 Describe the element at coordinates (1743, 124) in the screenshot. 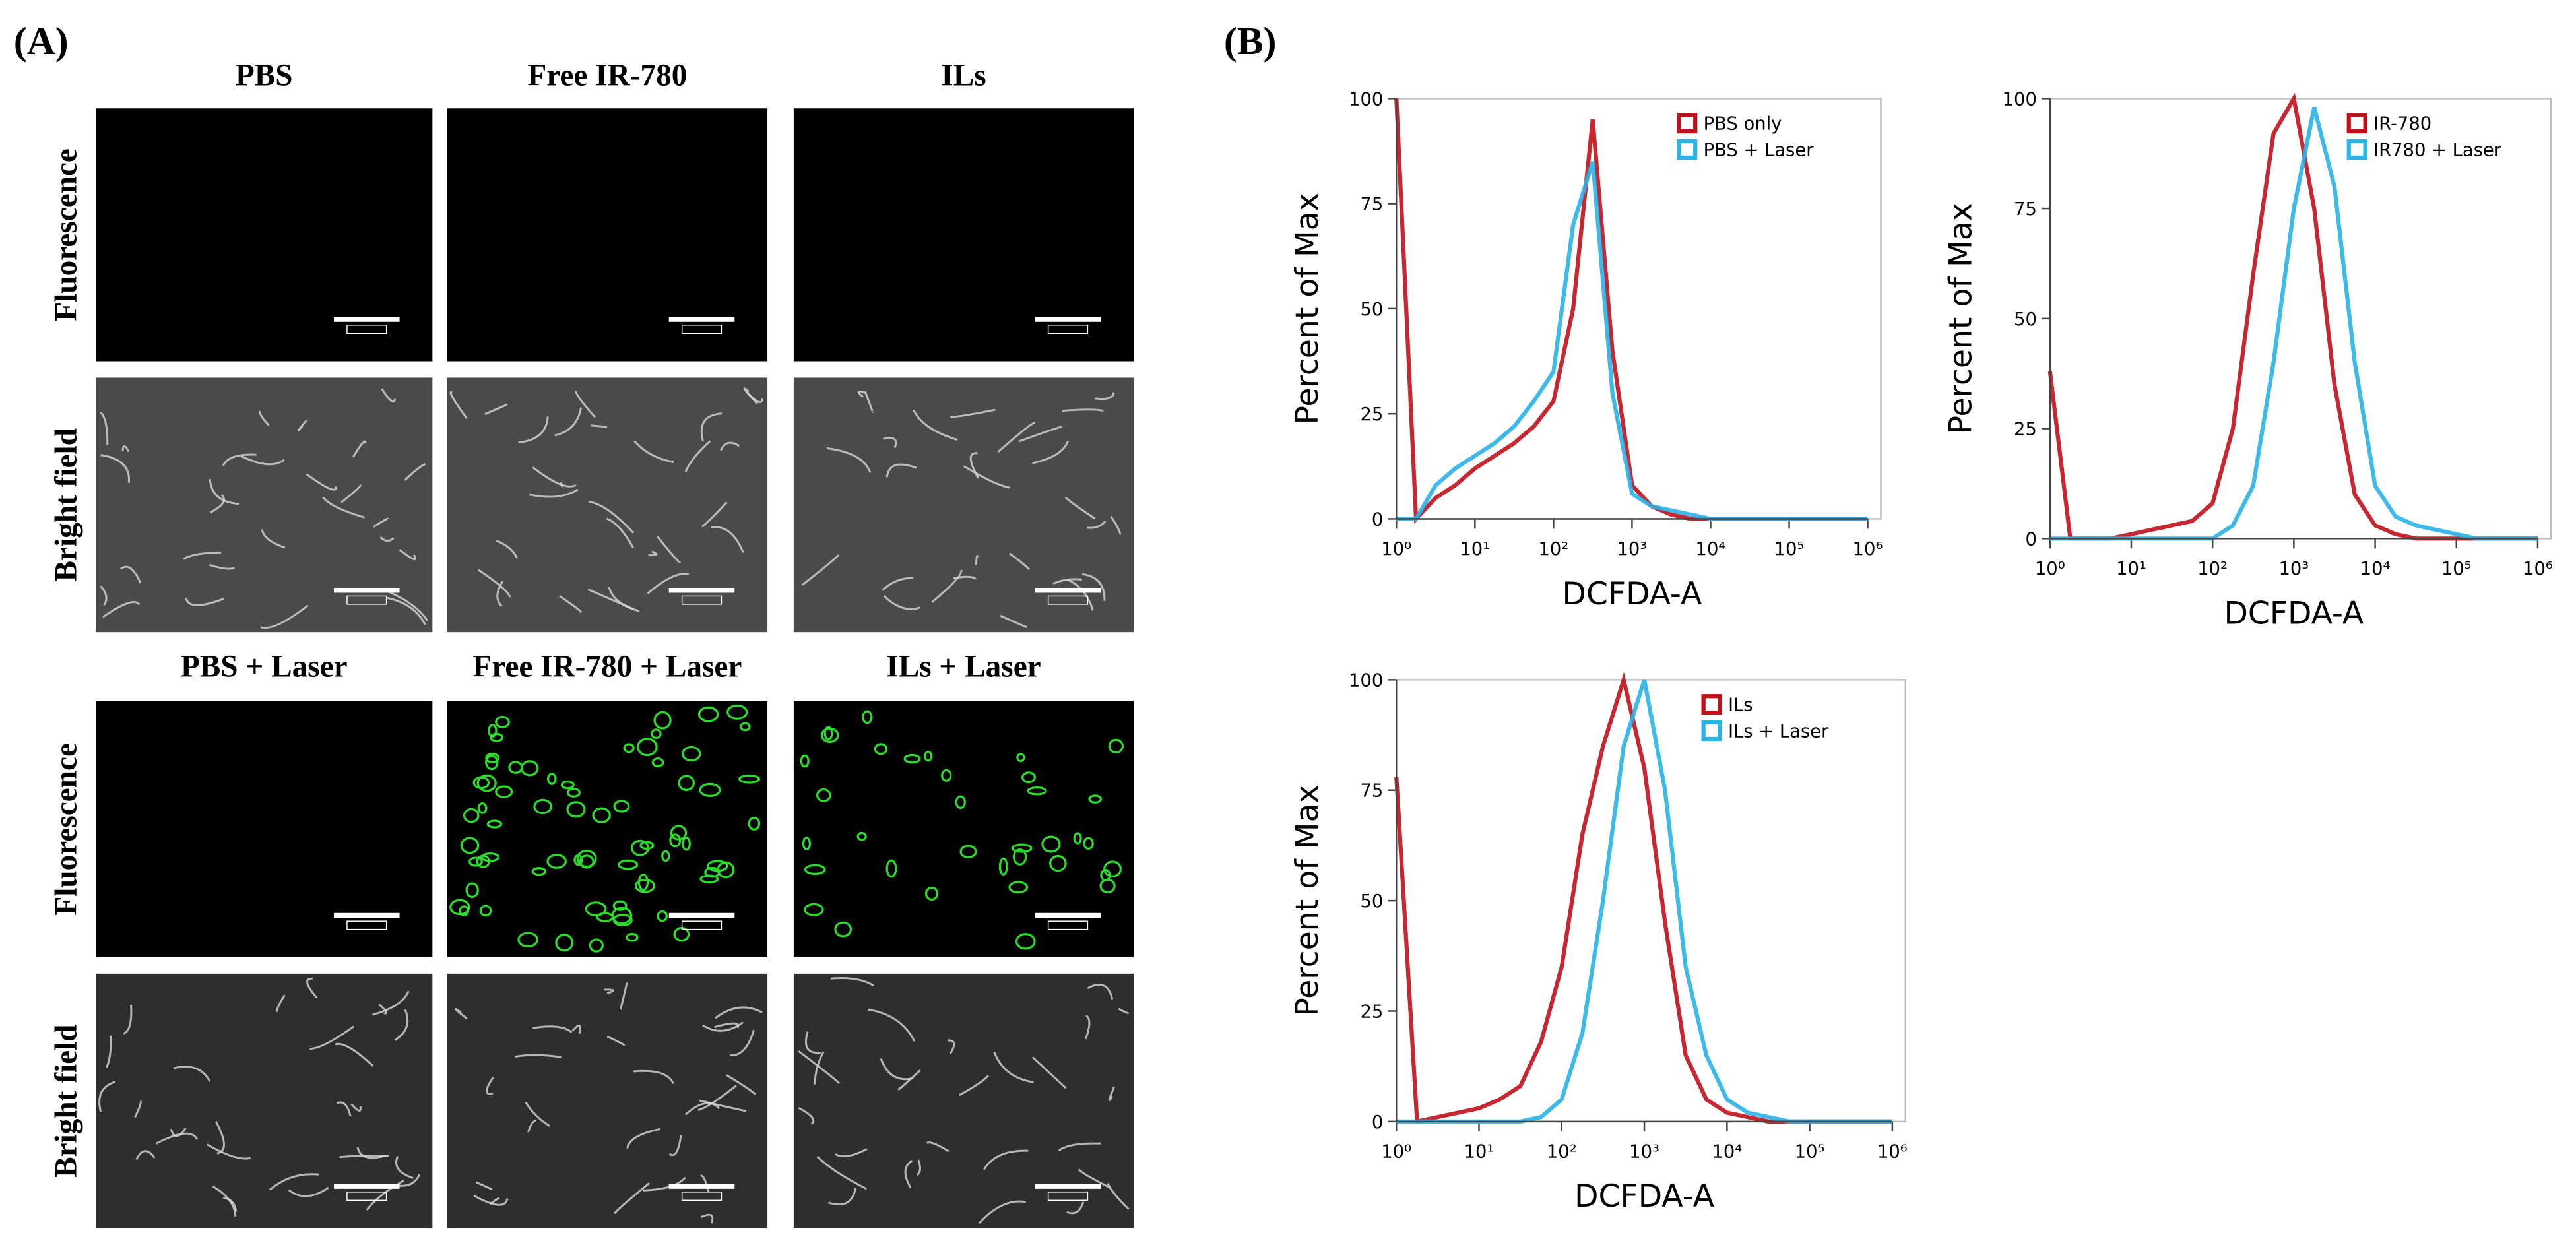

I see `legend-label: PBS only` at that location.